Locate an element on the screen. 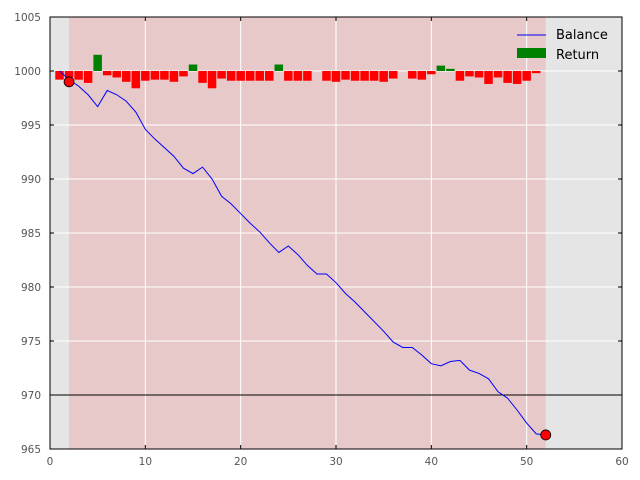  legend-return-label: Return is located at coordinates (577, 55).